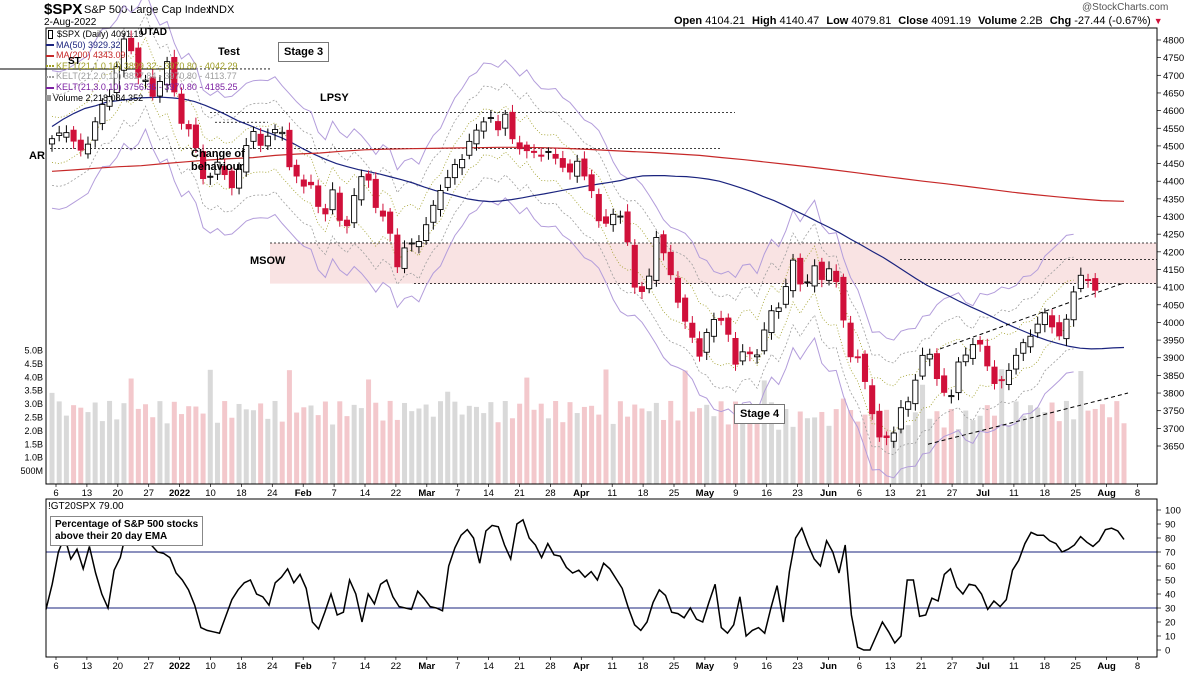 The image size is (1200, 675). What do you see at coordinates (33, 418) in the screenshot?
I see `volume-tick-label: 2.5B` at bounding box center [33, 418].